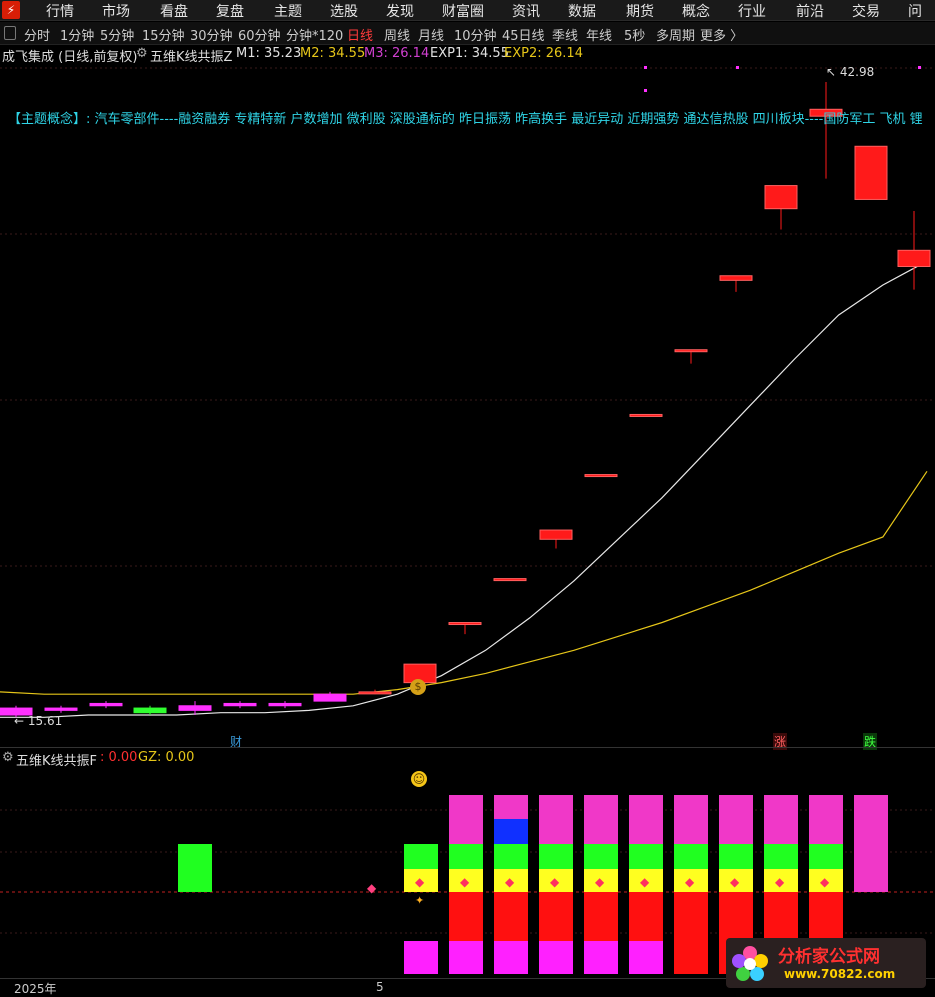 This screenshot has width=935, height=997. Describe the element at coordinates (333, 53) in the screenshot. I see `m2-value: M2: 34.55` at that location.